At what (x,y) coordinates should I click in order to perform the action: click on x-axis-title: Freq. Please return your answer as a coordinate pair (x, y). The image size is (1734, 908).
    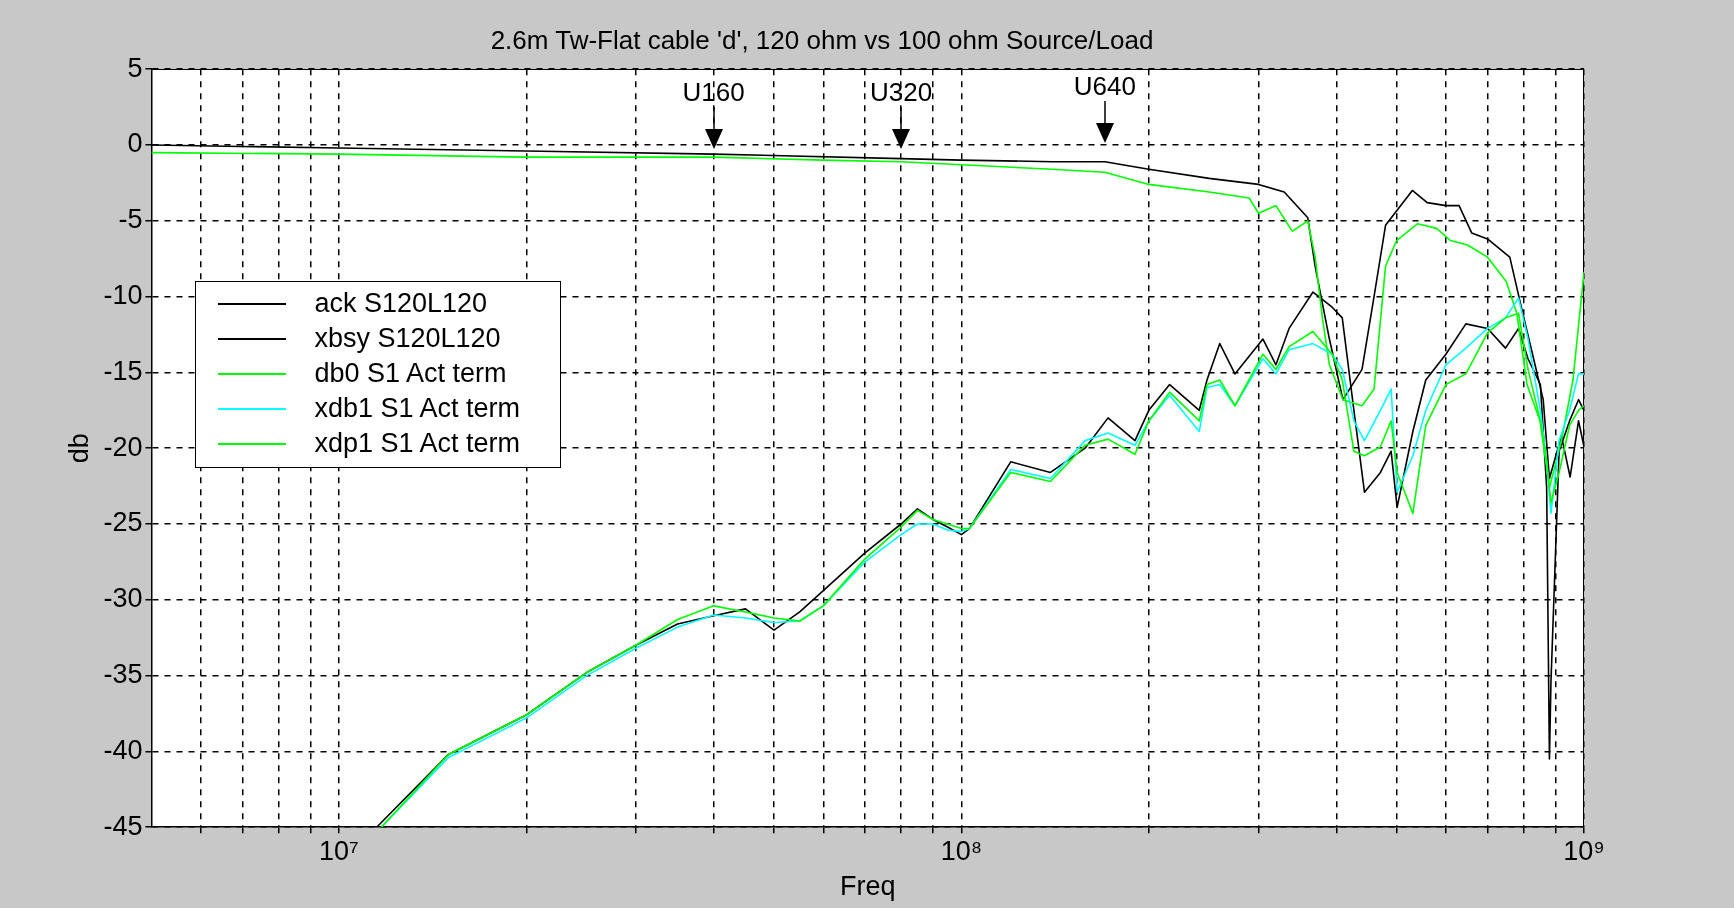
    Looking at the image, I should click on (867, 886).